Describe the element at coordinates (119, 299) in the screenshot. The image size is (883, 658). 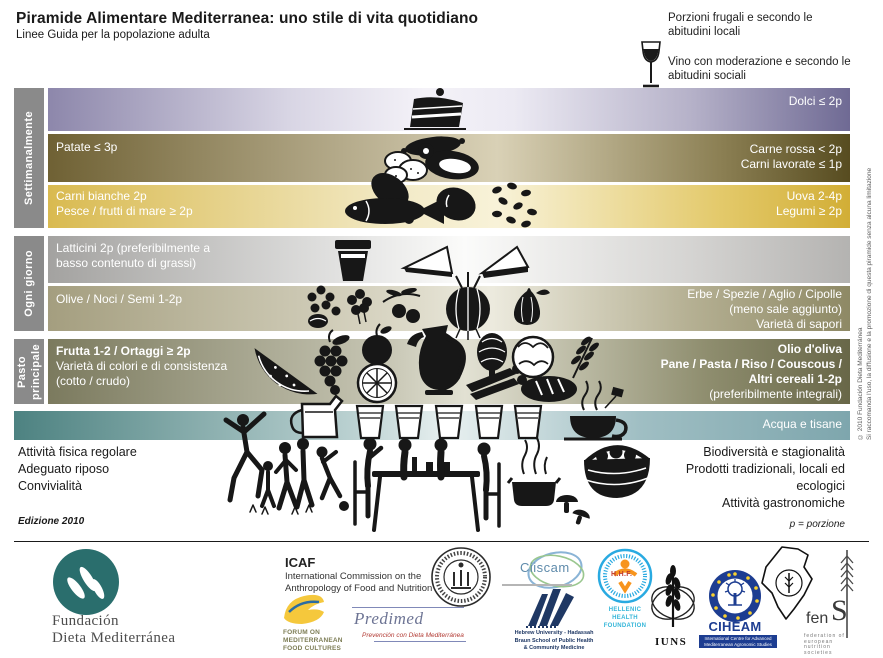
I see `olives-nuts-label: Olive / Noci / Semi 1-2p` at that location.